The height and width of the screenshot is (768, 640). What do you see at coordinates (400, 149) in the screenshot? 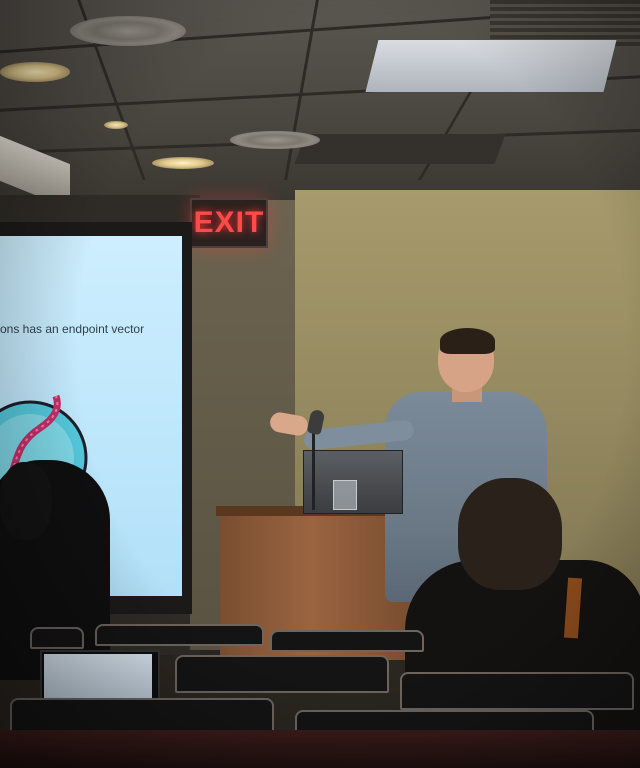
I see `ceiling-dark-panel` at bounding box center [400, 149].